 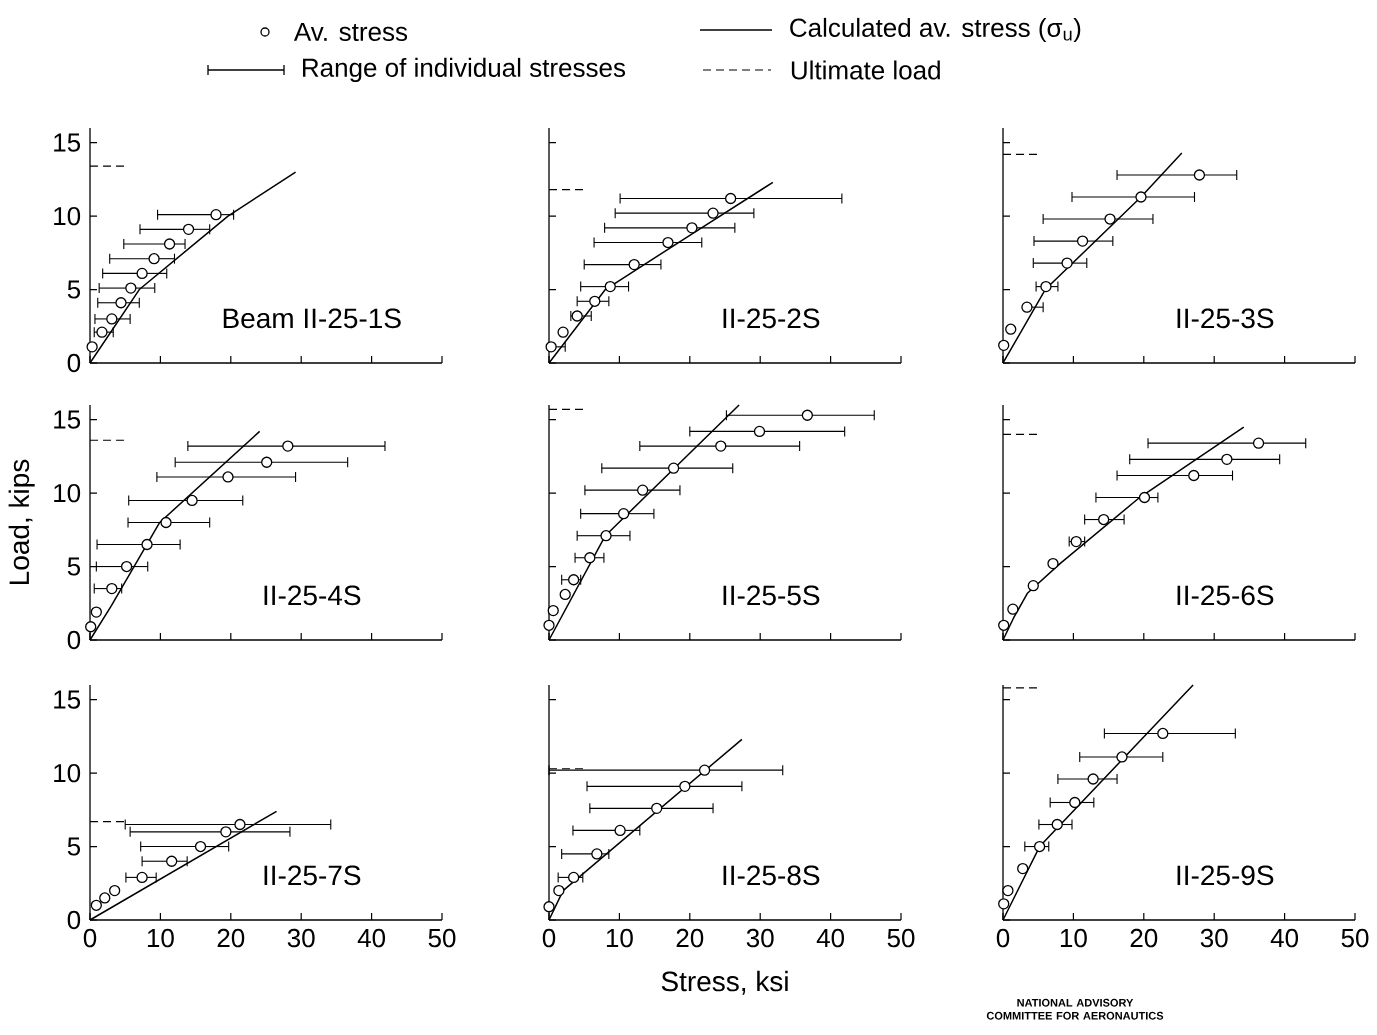 I want to click on text: II-25-5S, so click(x=771, y=595).